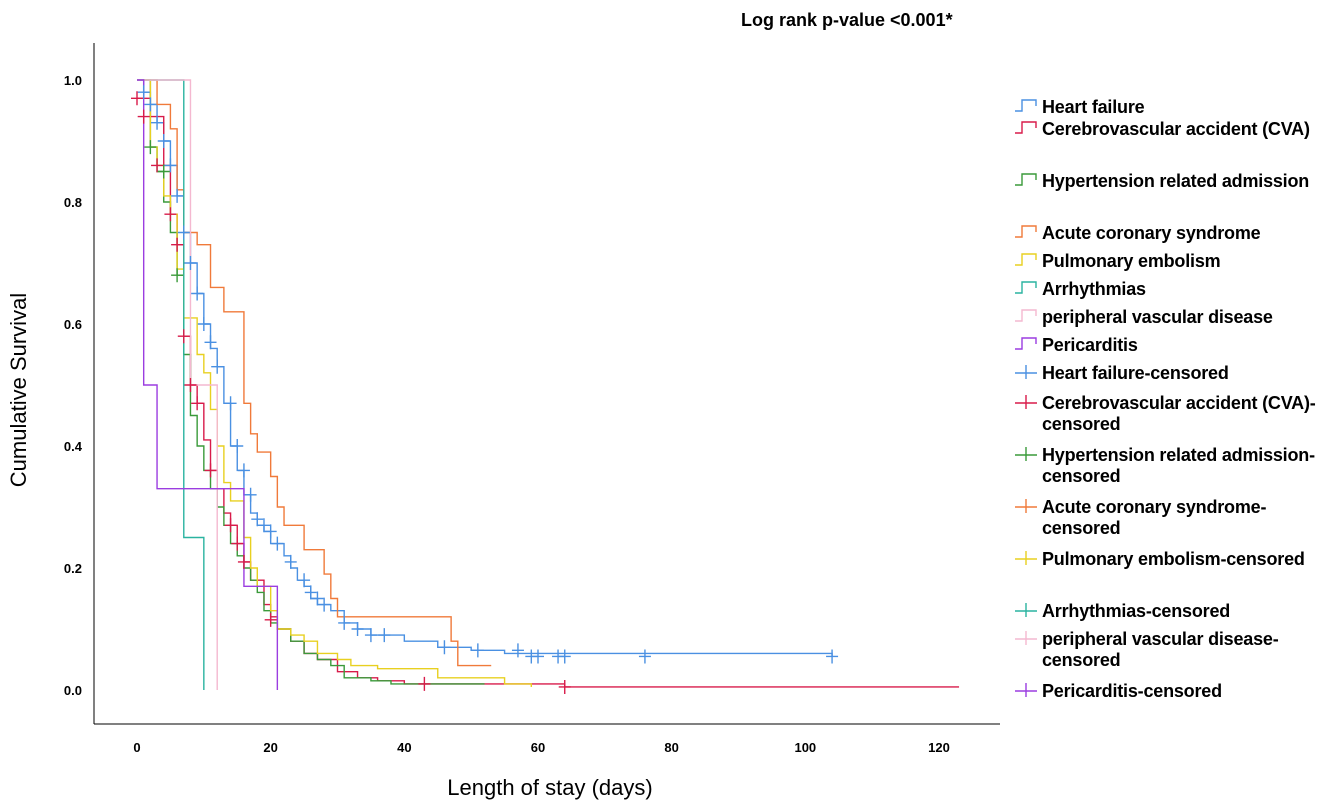 The width and height of the screenshot is (1344, 809). I want to click on y-tick-label: 0.8, so click(73, 202).